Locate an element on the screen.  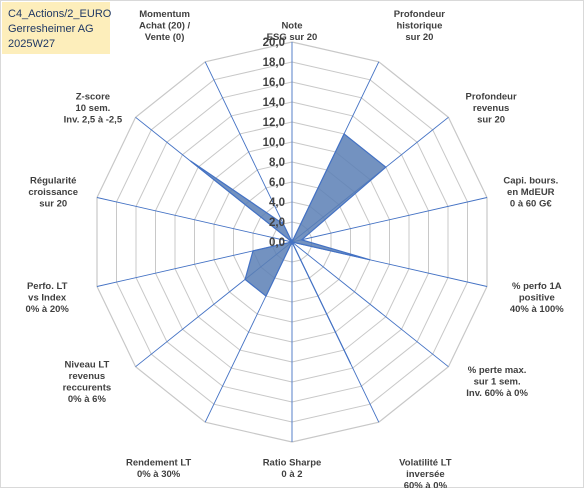
axis-label-line: Inv. 2,5 à -2,5 is located at coordinates (93, 119).